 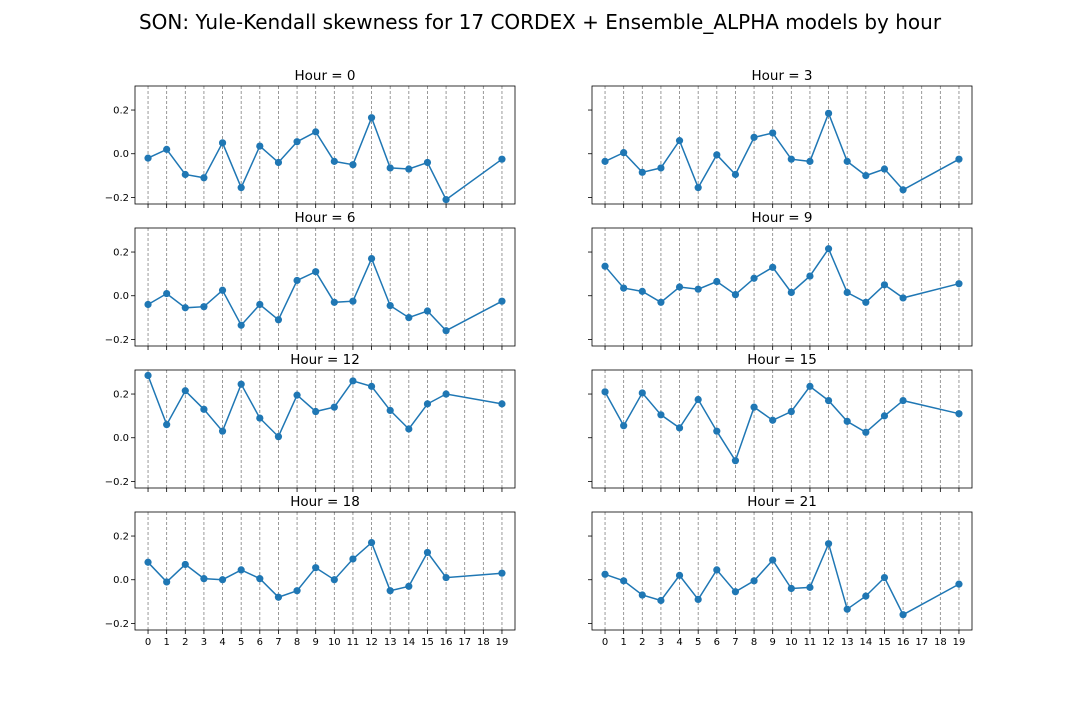 What do you see at coordinates (940, 642) in the screenshot?
I see `x-tick-label: 18` at bounding box center [940, 642].